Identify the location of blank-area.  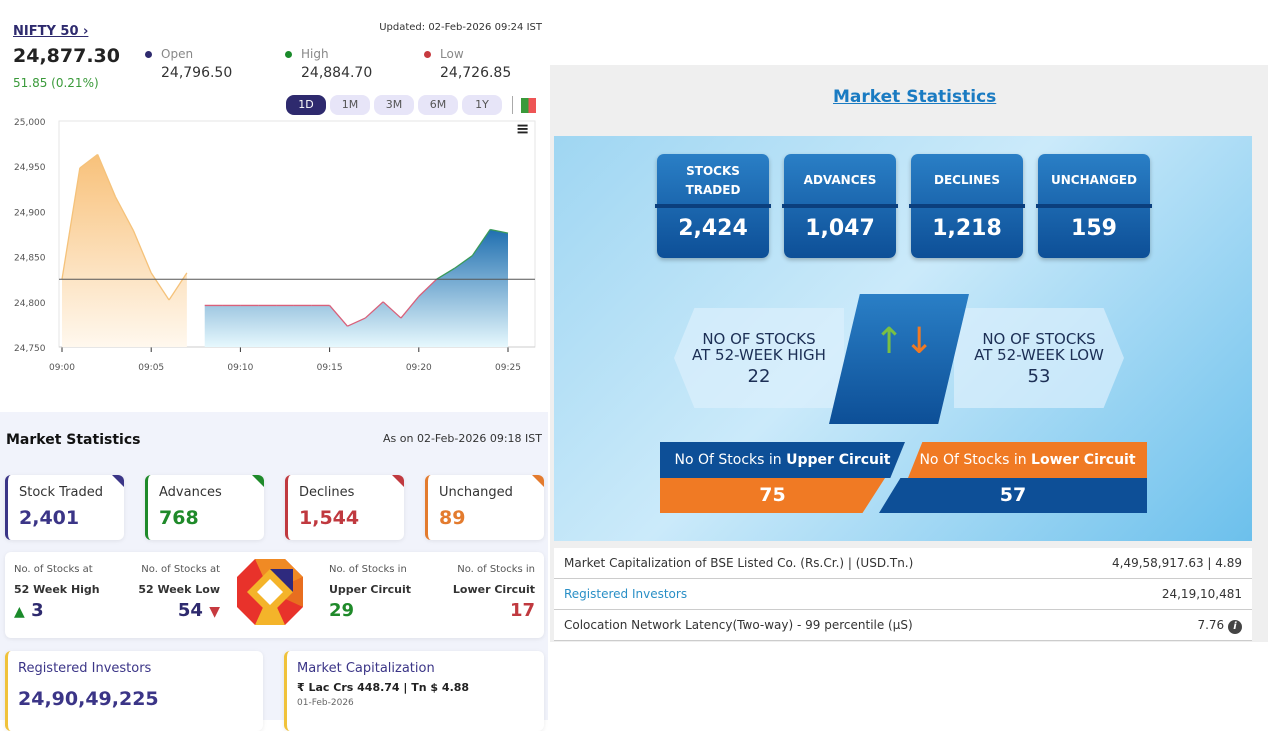
(909, 681).